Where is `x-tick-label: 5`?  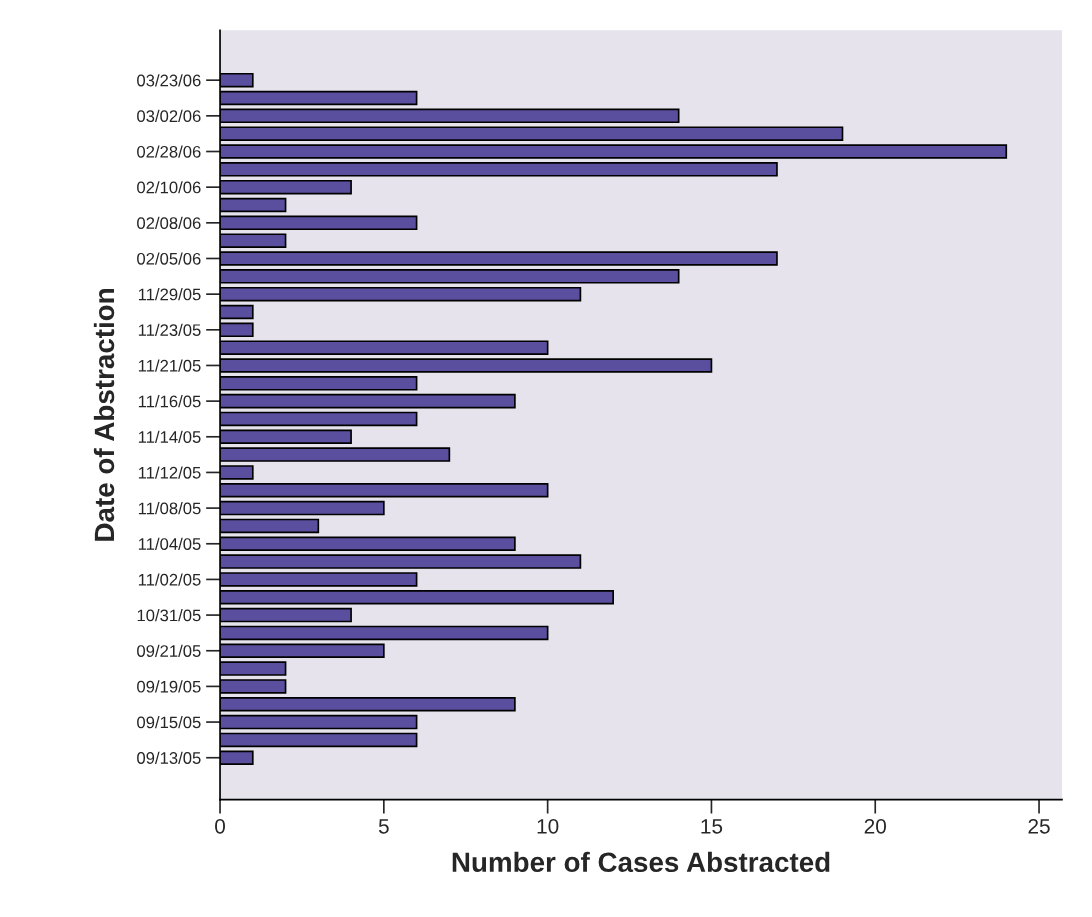 x-tick-label: 5 is located at coordinates (383, 826).